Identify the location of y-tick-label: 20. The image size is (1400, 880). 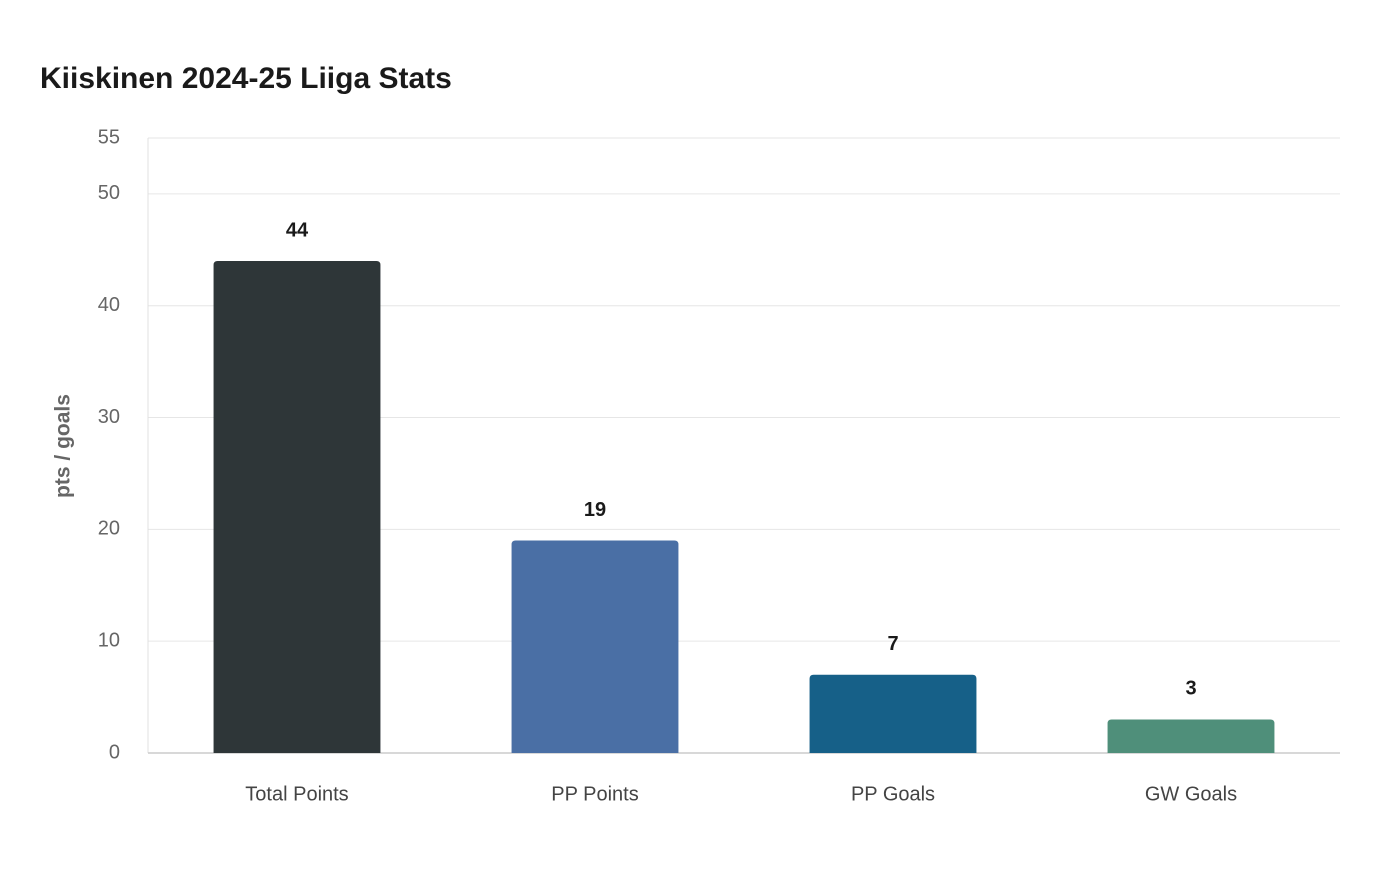
(109, 529).